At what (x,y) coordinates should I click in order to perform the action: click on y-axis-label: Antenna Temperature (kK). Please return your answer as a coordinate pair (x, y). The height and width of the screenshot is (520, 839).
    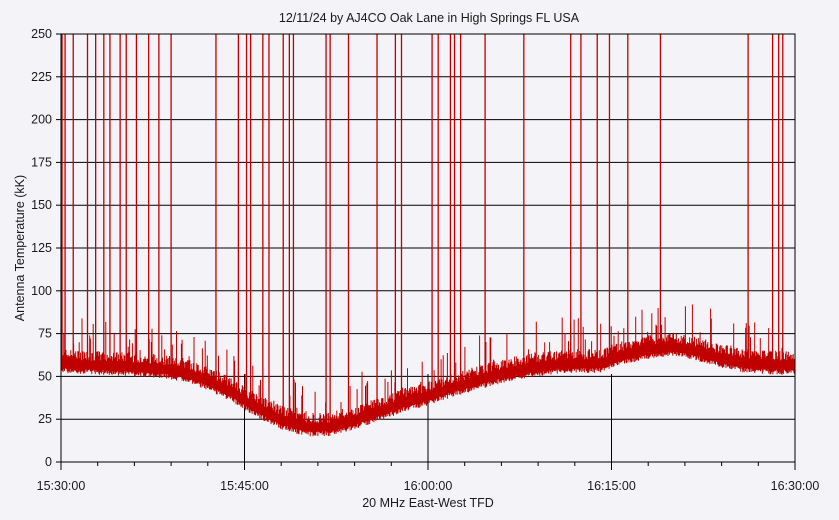
    Looking at the image, I should click on (20, 248).